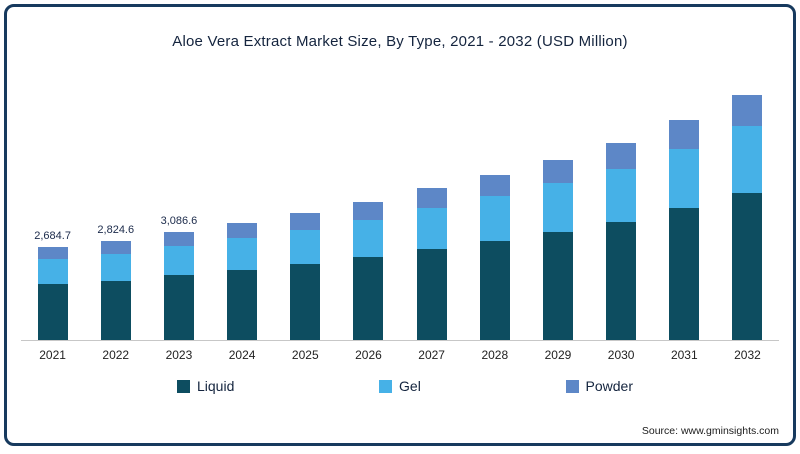 This screenshot has width=800, height=454. I want to click on x-axis-label: 2023, so click(179, 355).